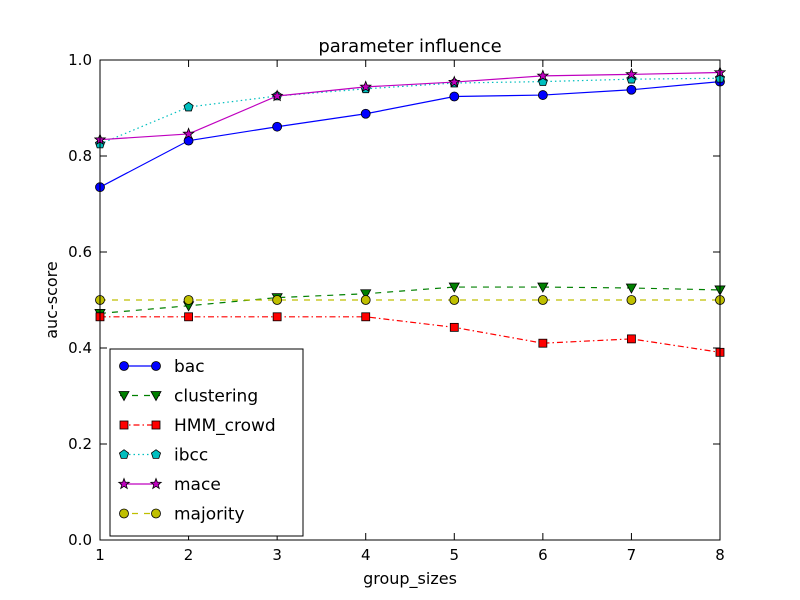  What do you see at coordinates (100, 555) in the screenshot?
I see `x-tick-label: 1` at bounding box center [100, 555].